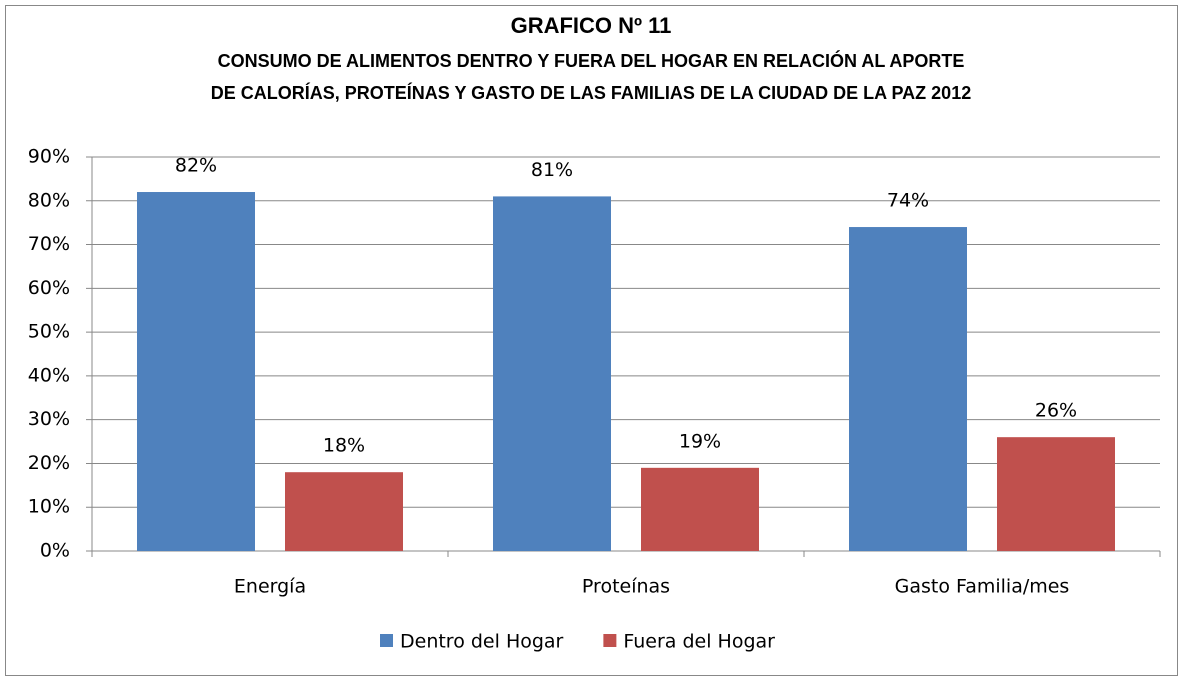  What do you see at coordinates (49, 419) in the screenshot?
I see `y-tick-label: 30%` at bounding box center [49, 419].